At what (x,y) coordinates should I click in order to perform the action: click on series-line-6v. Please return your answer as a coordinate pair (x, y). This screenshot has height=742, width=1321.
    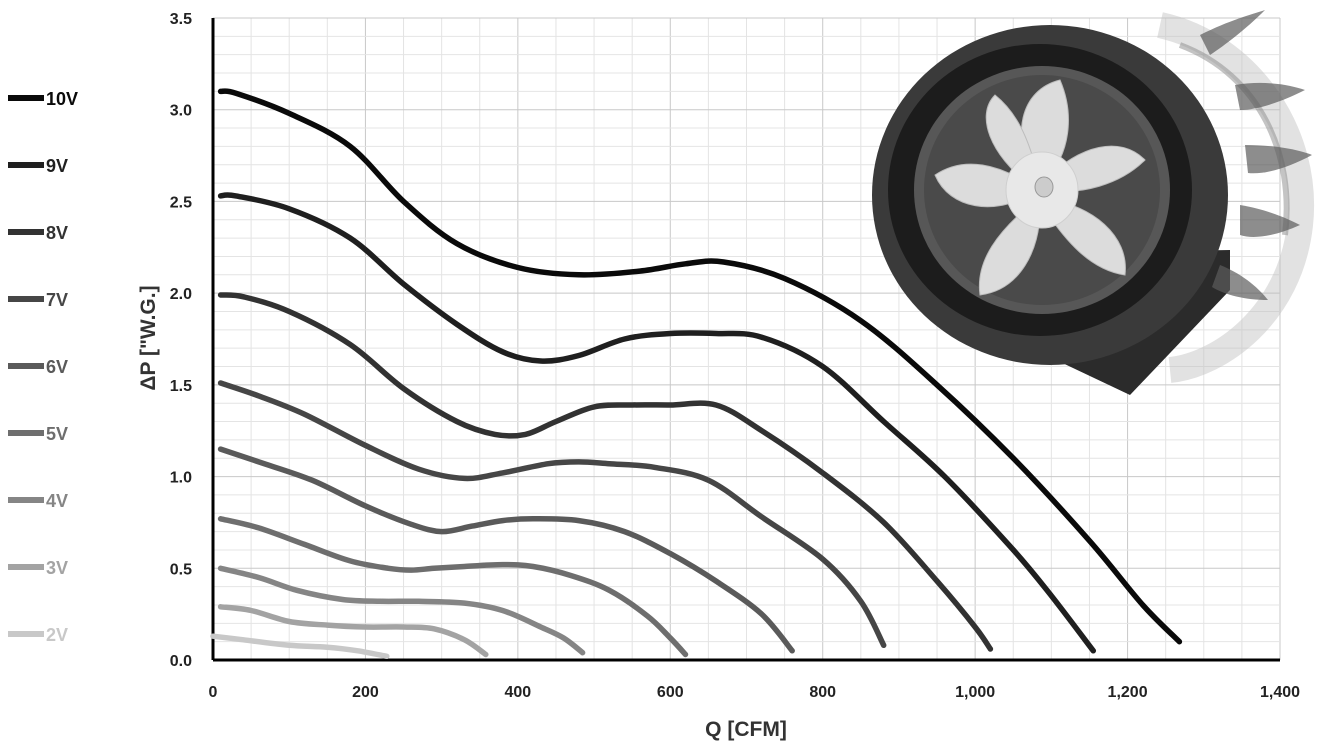
    Looking at the image, I should click on (506, 550).